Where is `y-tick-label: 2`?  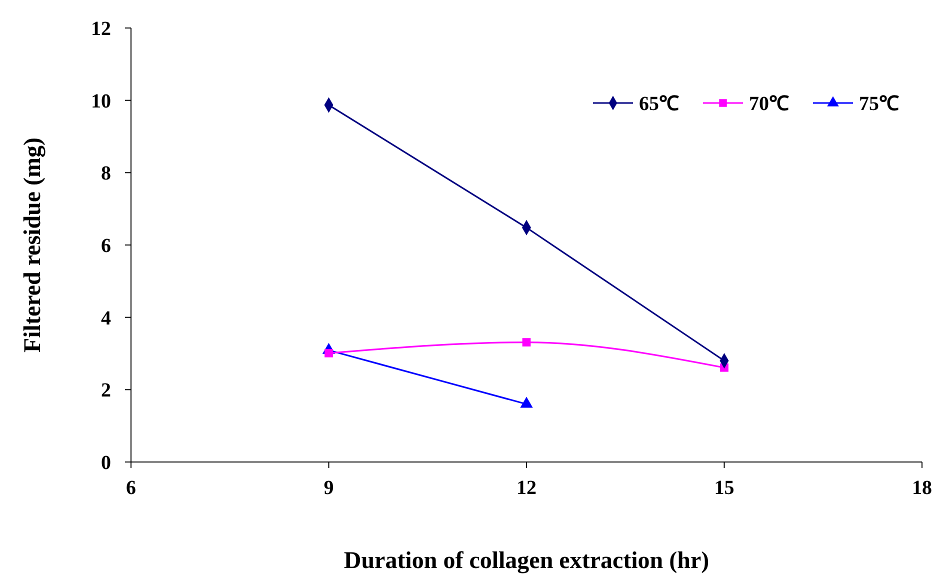 y-tick-label: 2 is located at coordinates (106, 391).